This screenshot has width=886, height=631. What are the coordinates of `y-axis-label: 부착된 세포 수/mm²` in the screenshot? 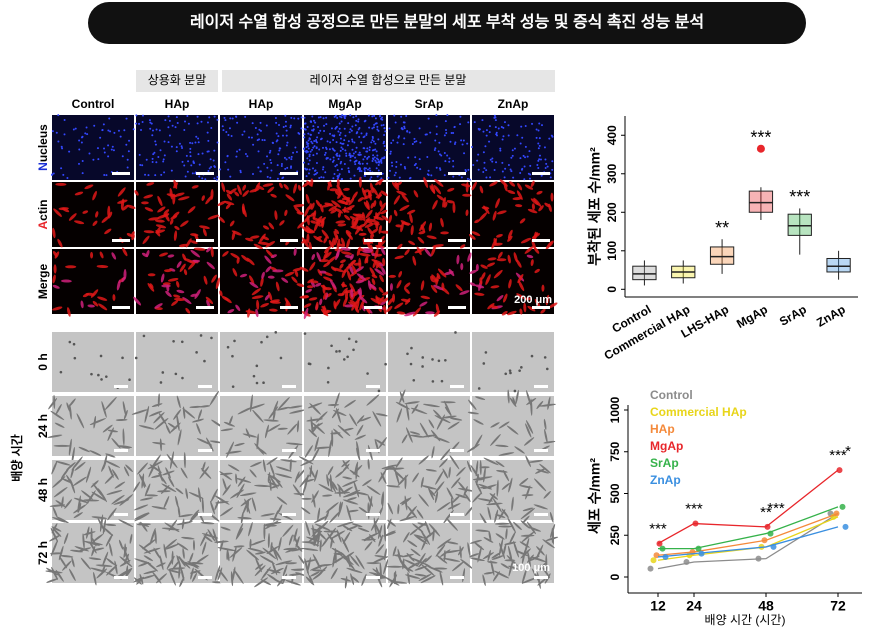 It's located at (595, 206).